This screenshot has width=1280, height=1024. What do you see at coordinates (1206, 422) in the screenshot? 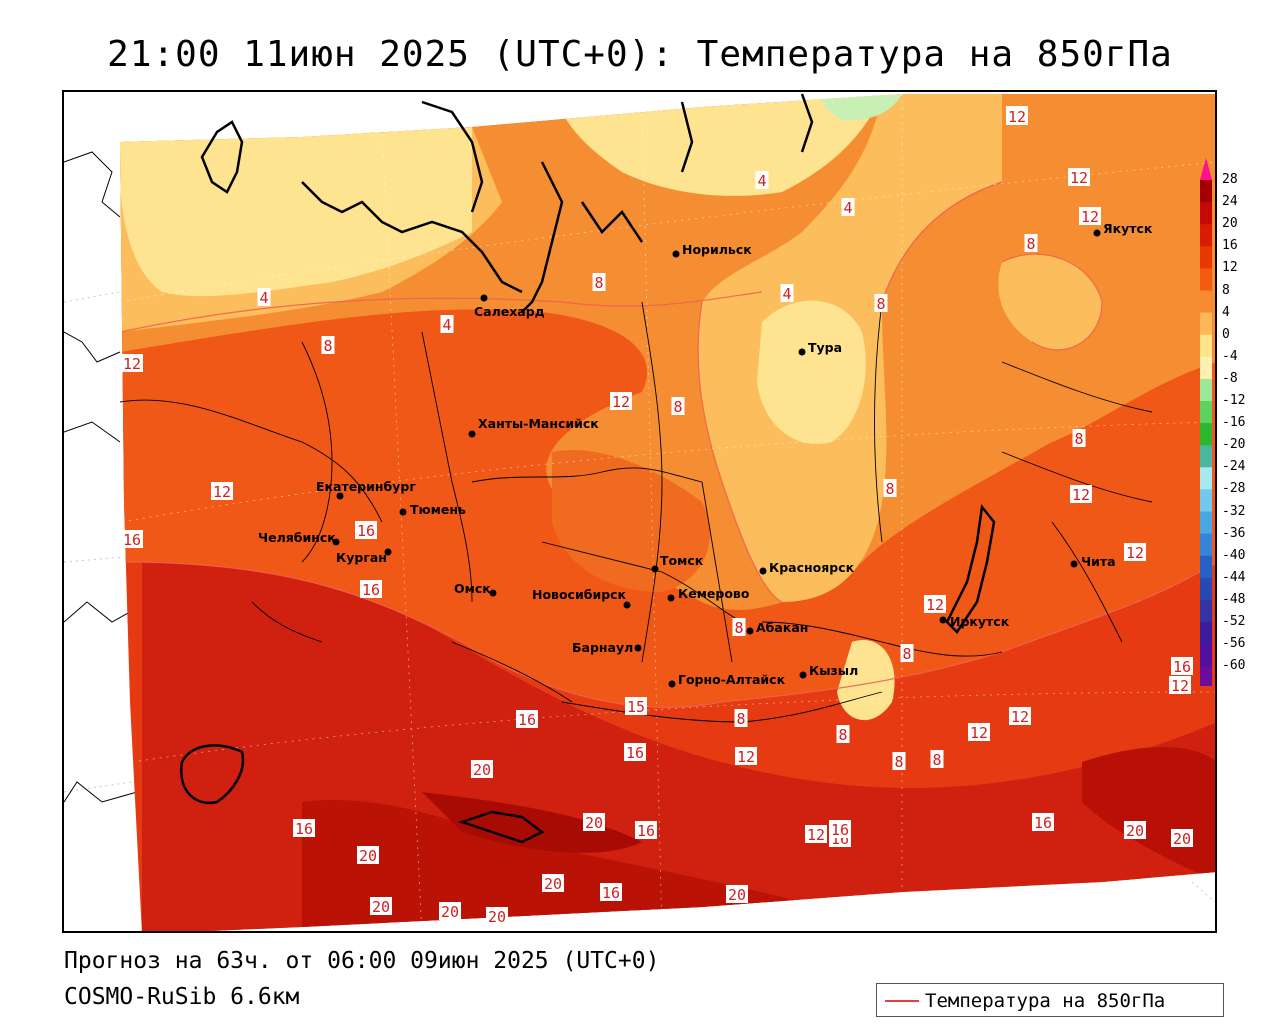
I see `color-scale-bar` at bounding box center [1206, 422].